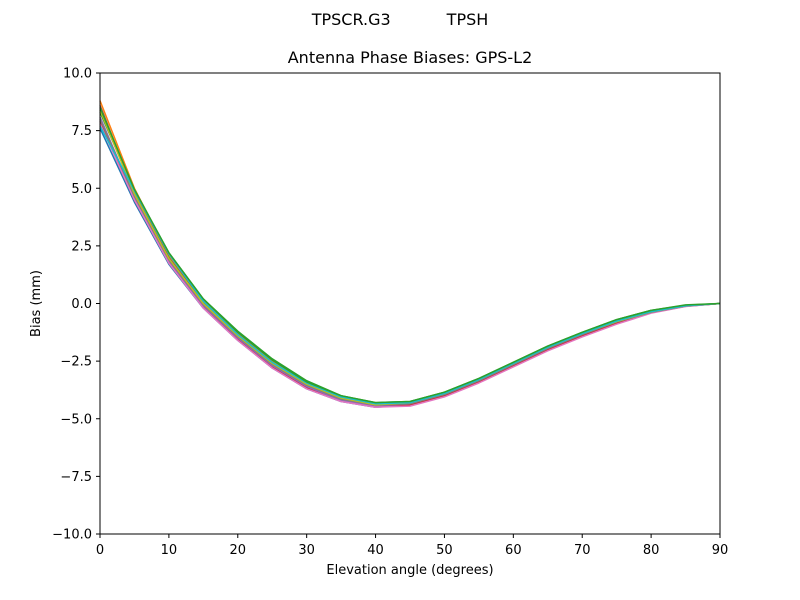  Describe the element at coordinates (467, 19) in the screenshot. I see `suptitle-radome: TPSH` at that location.